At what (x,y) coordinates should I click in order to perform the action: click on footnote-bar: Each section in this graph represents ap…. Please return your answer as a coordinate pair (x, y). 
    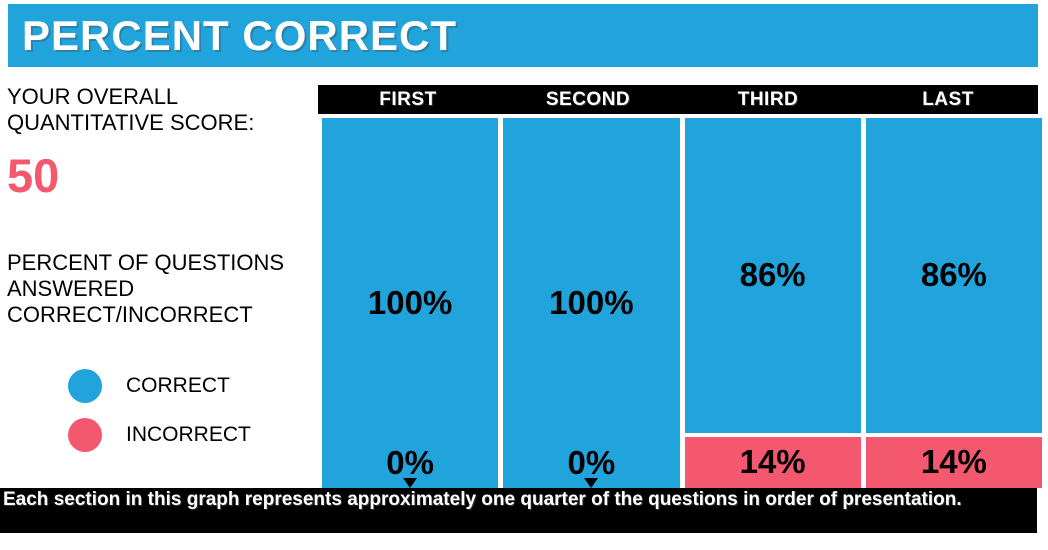
    Looking at the image, I should click on (518, 510).